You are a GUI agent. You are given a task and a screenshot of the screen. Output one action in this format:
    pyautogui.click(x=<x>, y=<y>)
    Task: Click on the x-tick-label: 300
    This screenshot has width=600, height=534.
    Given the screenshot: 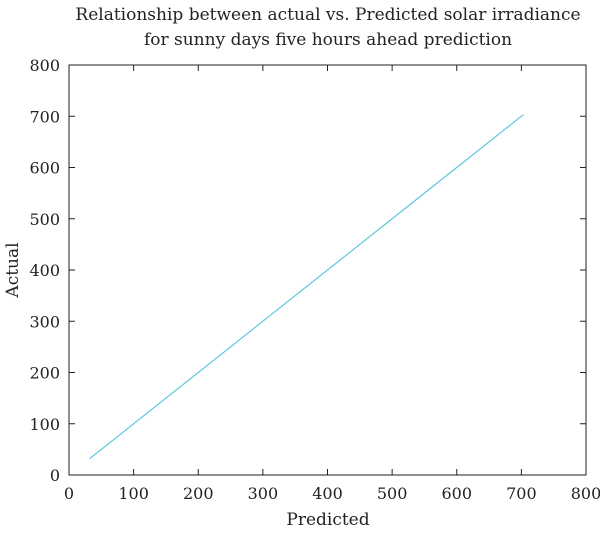 What is the action you would take?
    pyautogui.click(x=263, y=493)
    